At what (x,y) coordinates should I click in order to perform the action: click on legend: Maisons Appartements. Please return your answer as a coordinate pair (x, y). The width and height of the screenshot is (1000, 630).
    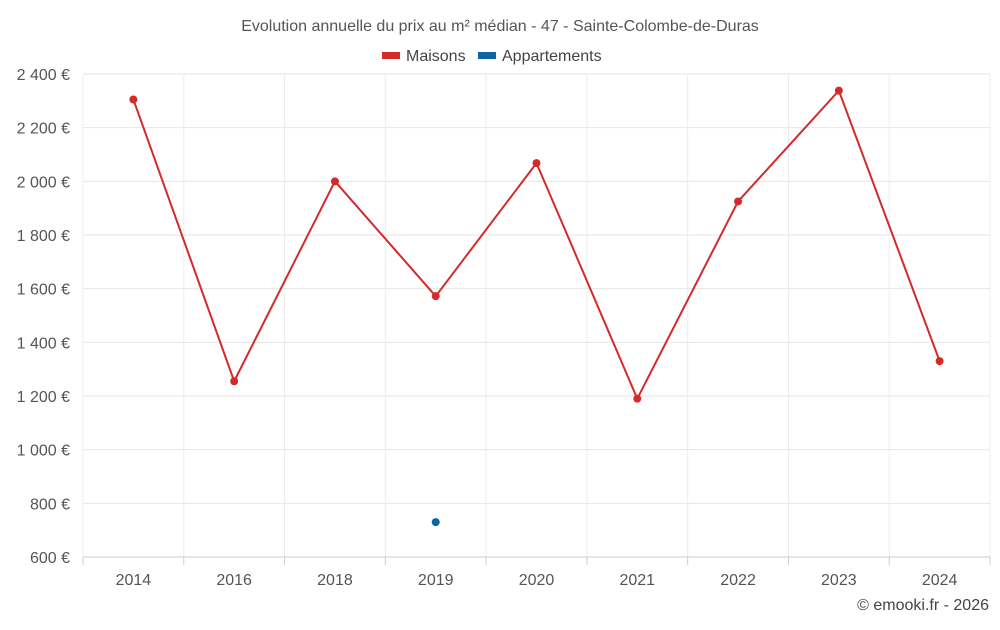
    Looking at the image, I should click on (492, 56).